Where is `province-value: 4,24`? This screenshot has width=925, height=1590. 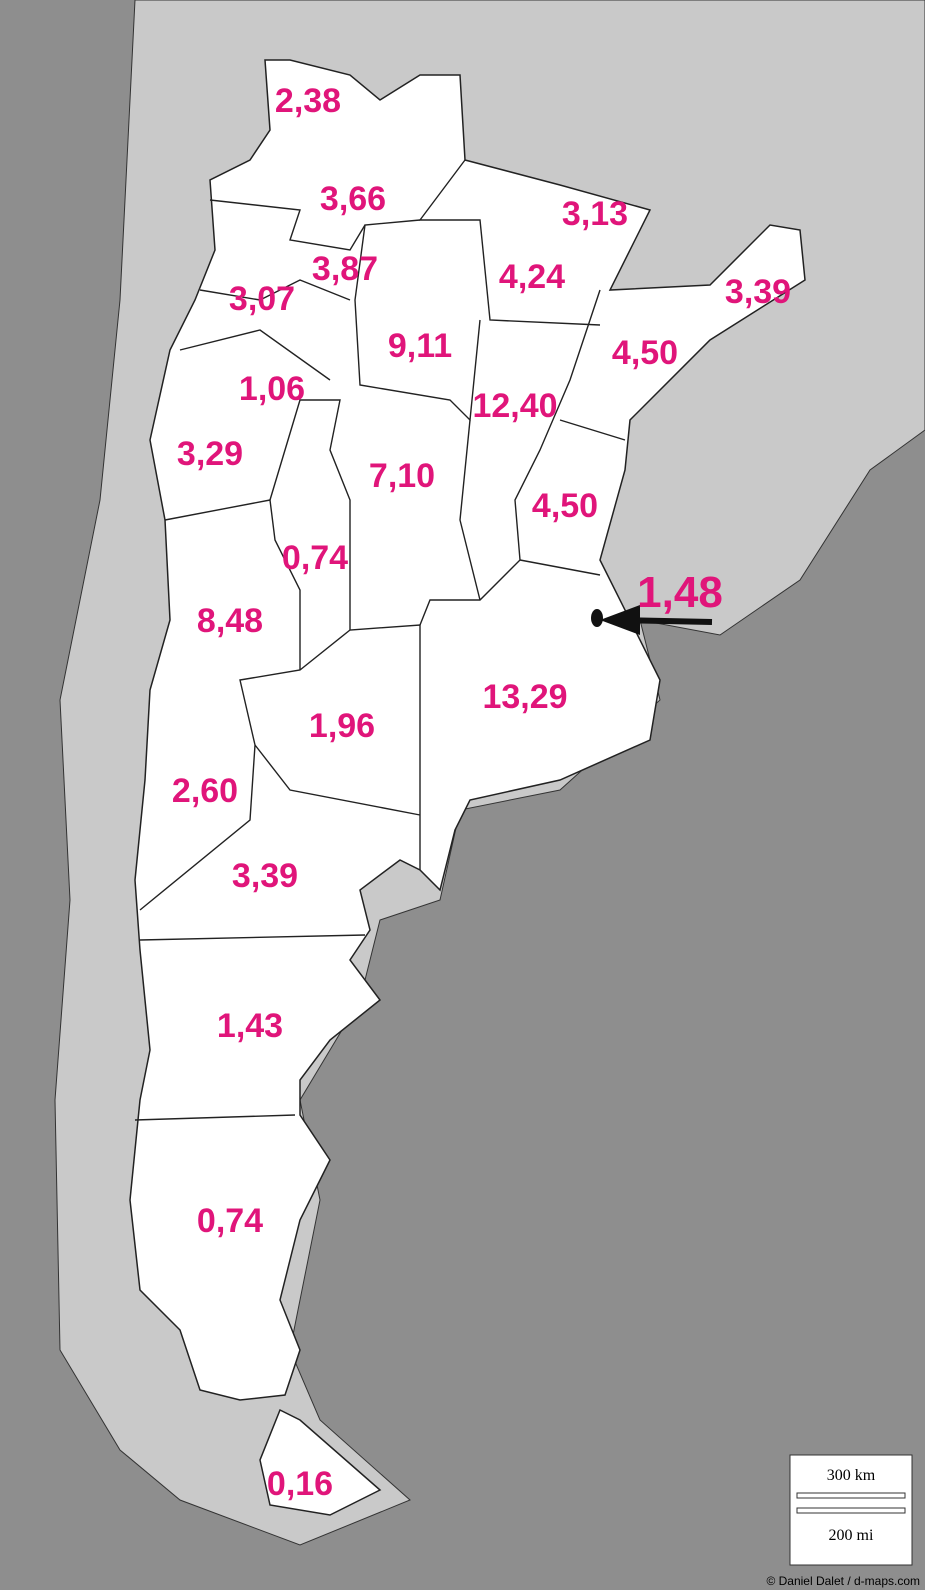 province-value: 4,24 is located at coordinates (532, 277).